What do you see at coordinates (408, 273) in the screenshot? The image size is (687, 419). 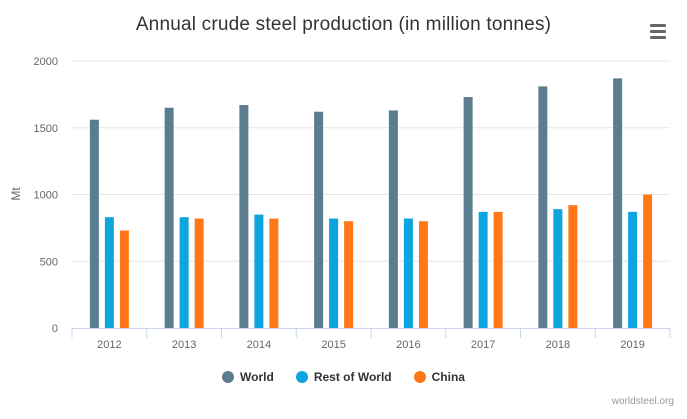 I see `bar-rest-of-world-2016` at bounding box center [408, 273].